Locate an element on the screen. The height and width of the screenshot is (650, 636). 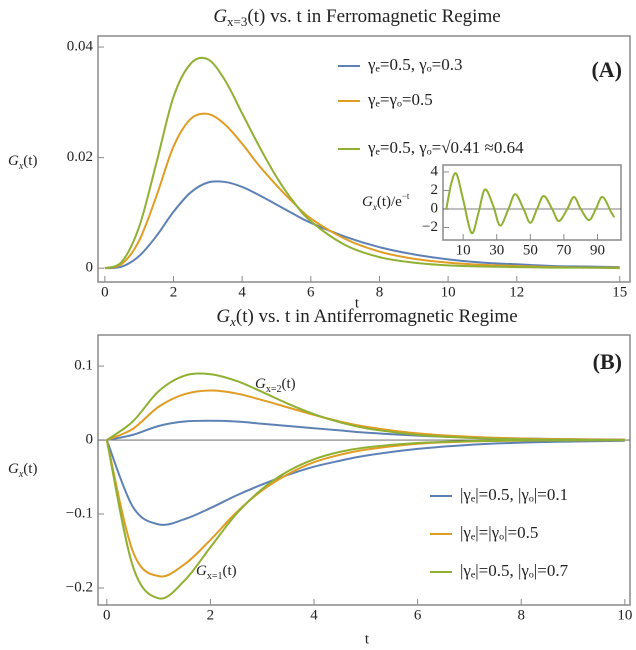
legend-label: |γₑ|=0.5, |γₒ|=0.7 is located at coordinates (514, 570).